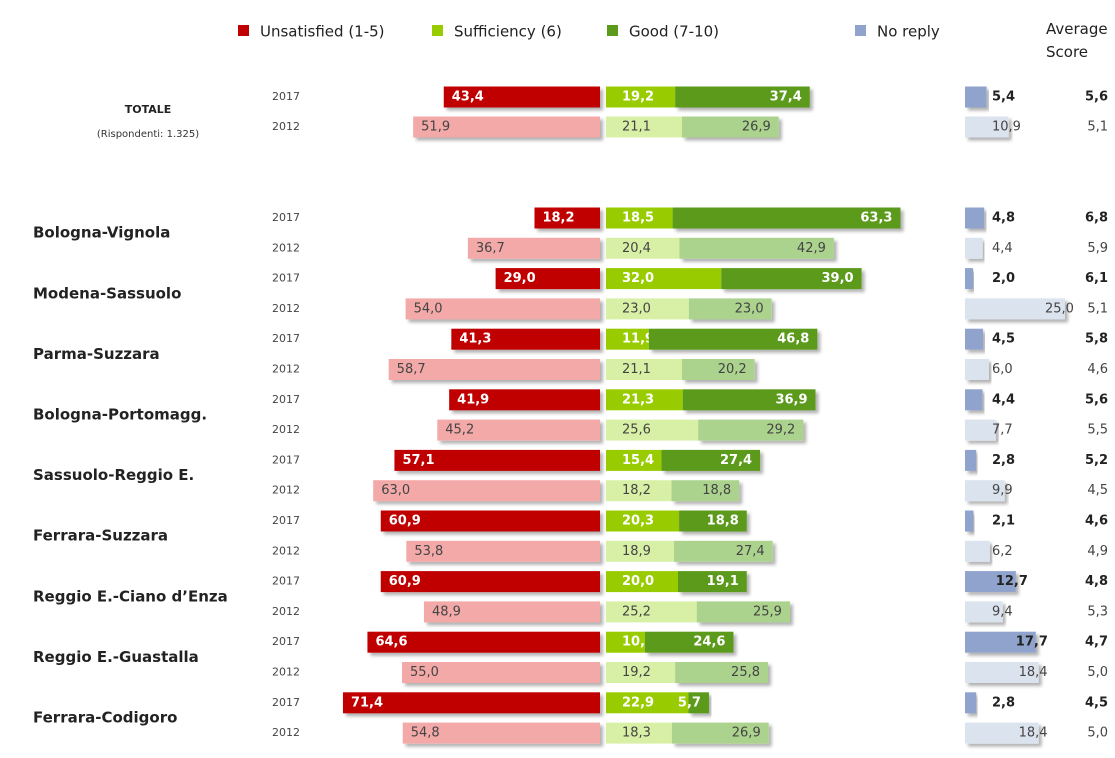 The image size is (1115, 758). I want to click on value-label: 46,8, so click(793, 339).